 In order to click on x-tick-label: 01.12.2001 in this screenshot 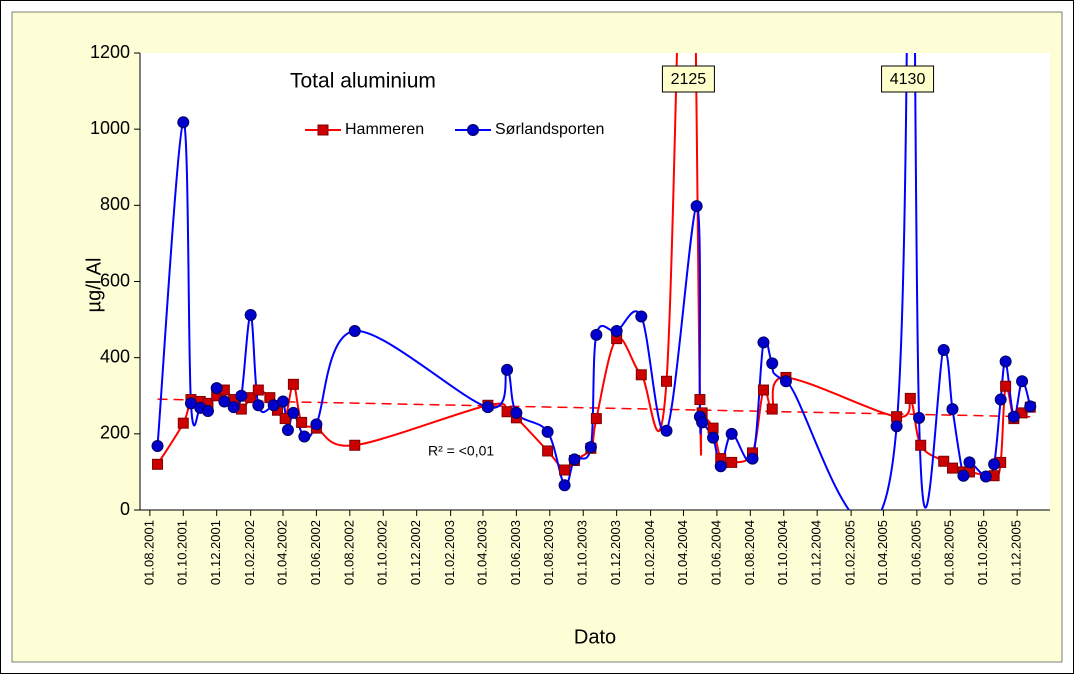, I will do `click(215, 552)`.